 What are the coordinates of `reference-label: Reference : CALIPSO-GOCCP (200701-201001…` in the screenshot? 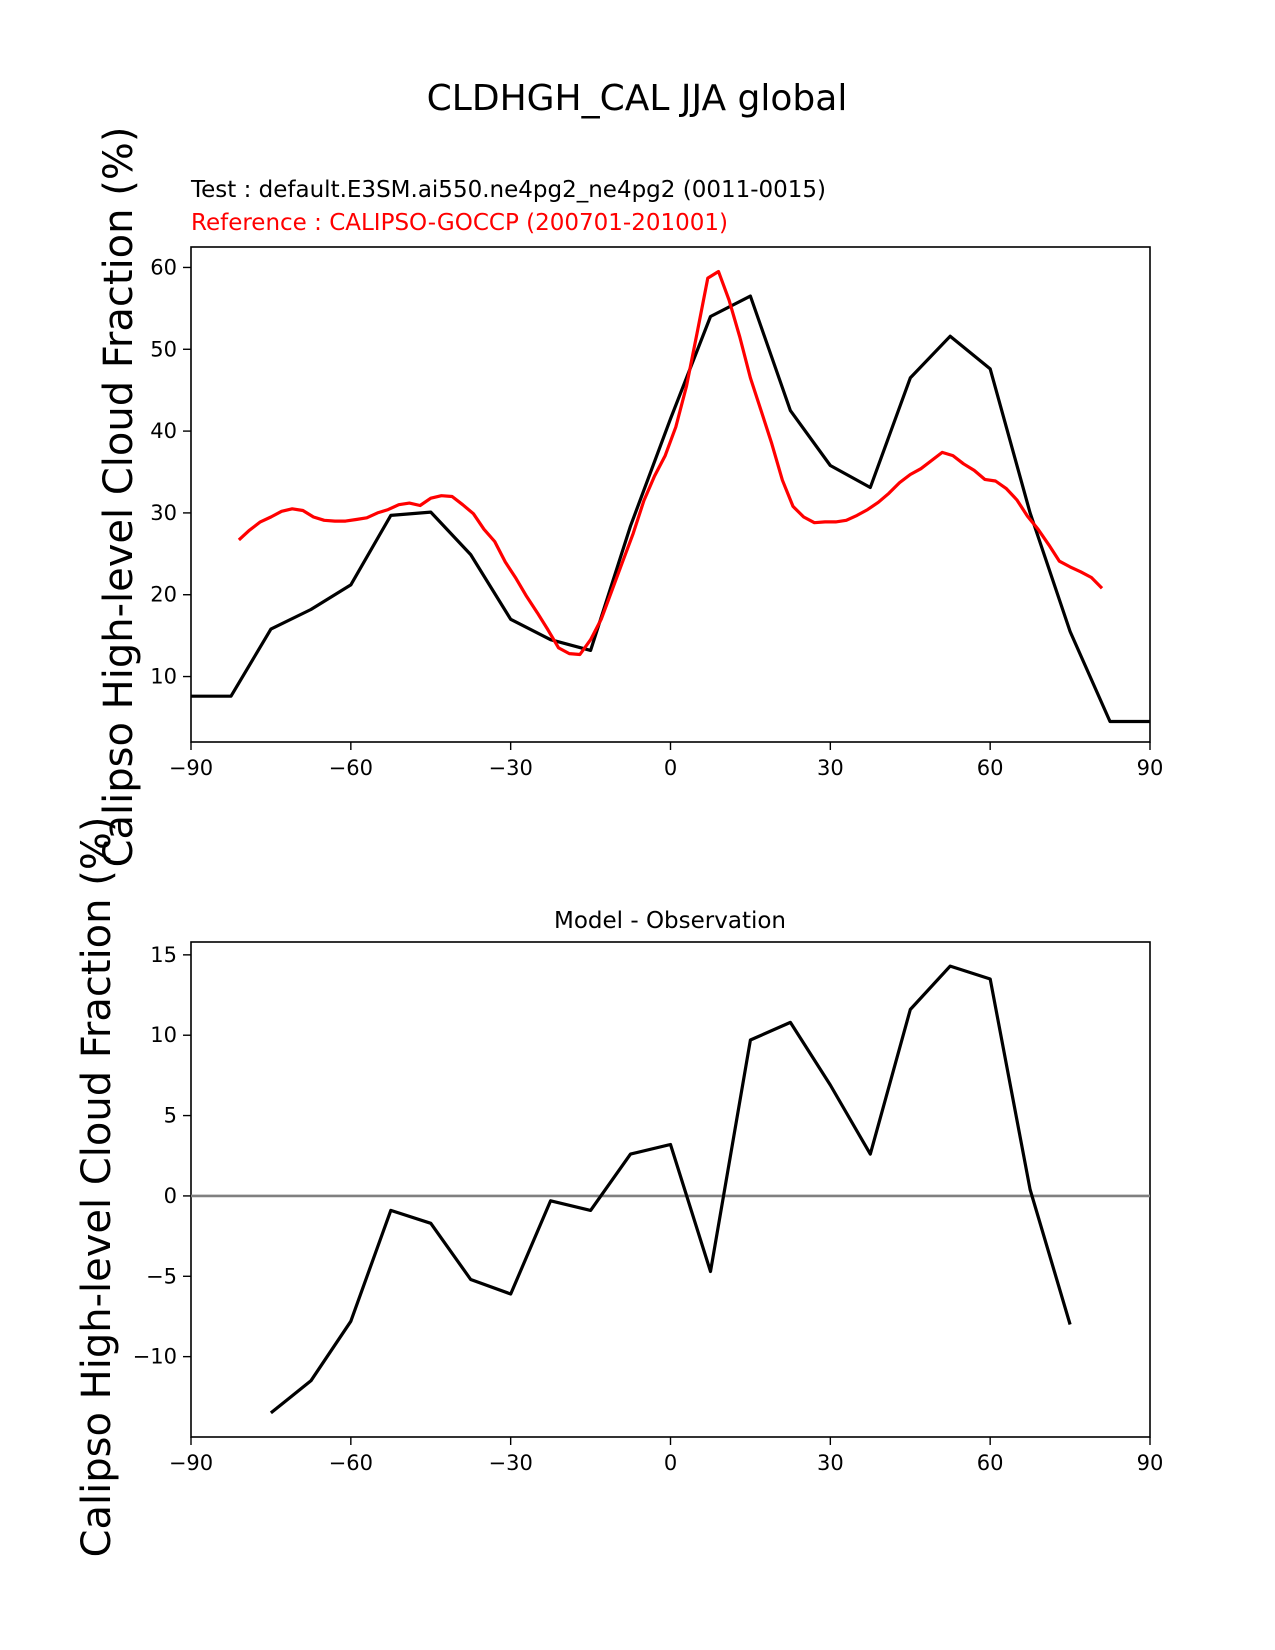 It's located at (459, 223).